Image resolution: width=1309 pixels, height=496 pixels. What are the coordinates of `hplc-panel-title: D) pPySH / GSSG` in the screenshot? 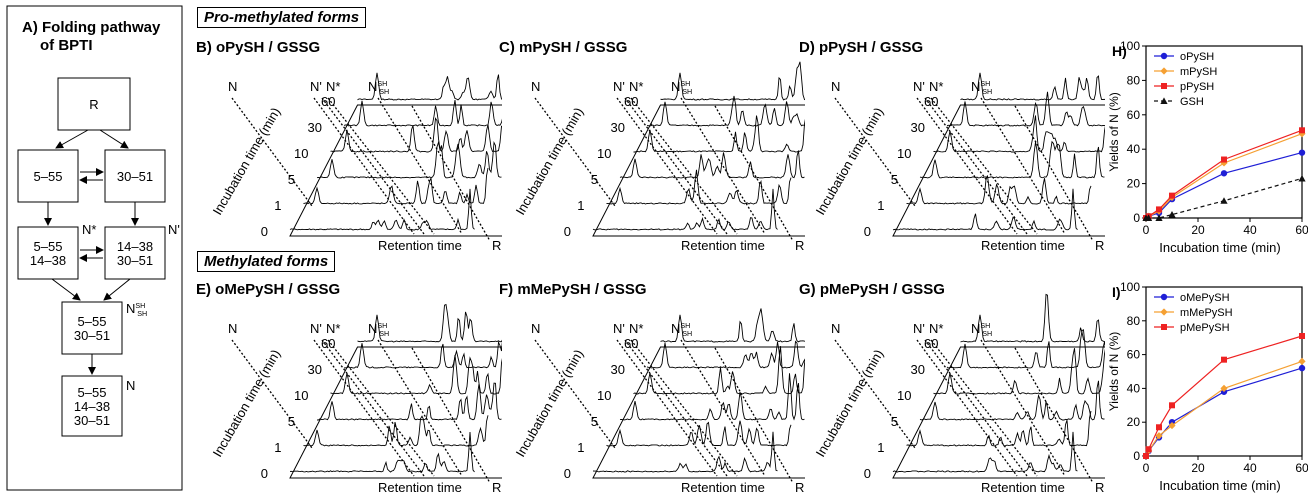 It's located at (861, 47).